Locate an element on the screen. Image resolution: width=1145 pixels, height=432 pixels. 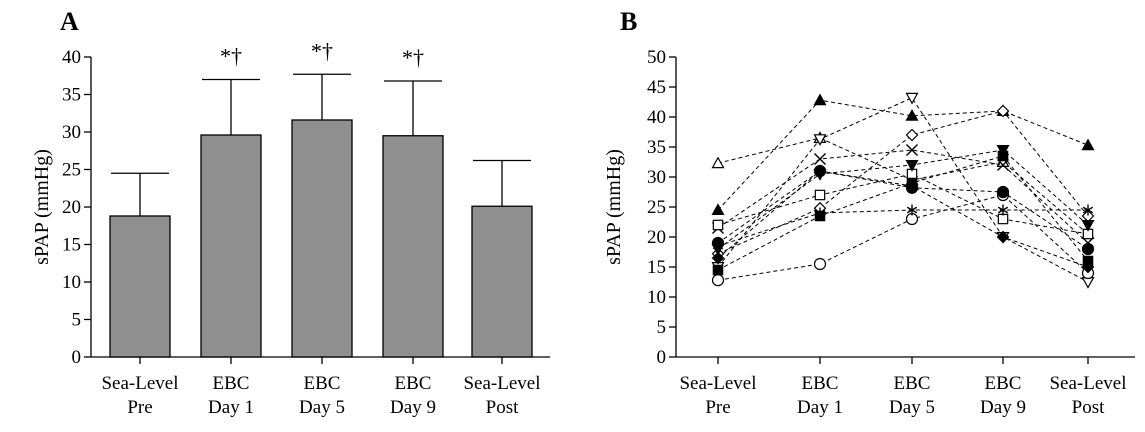
panel-b-y-axis: 0 5 10 15 20 25 30 35 40 45 50 is located at coordinates (662, 207).